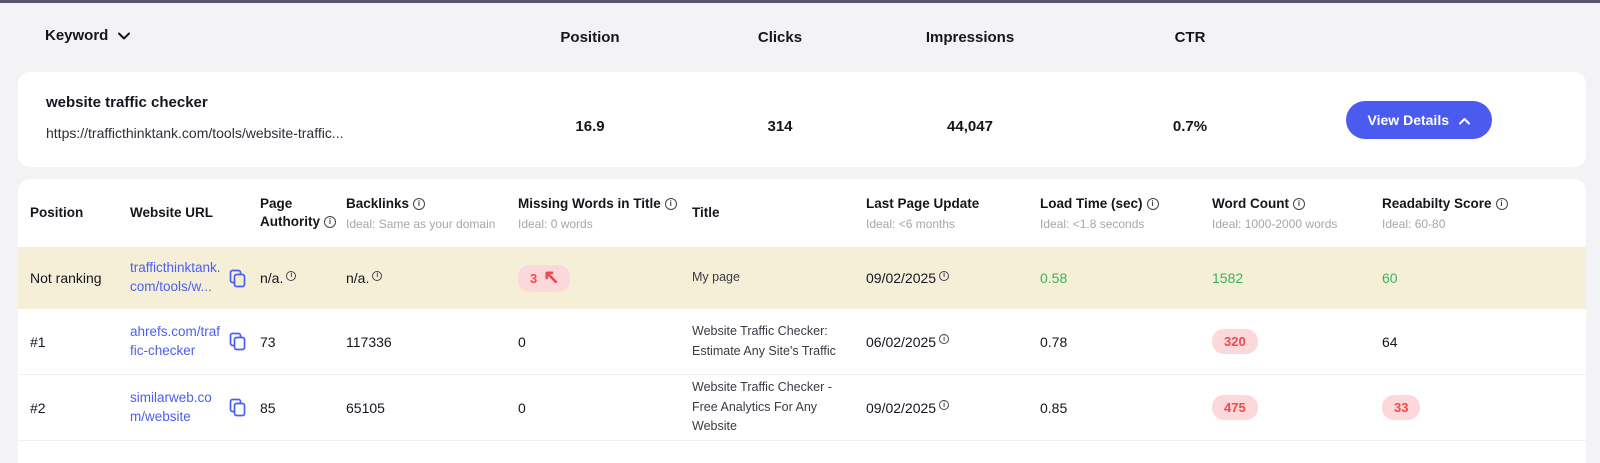 This screenshot has width=1600, height=463. Describe the element at coordinates (38, 341) in the screenshot. I see `rank-cell: #1` at that location.